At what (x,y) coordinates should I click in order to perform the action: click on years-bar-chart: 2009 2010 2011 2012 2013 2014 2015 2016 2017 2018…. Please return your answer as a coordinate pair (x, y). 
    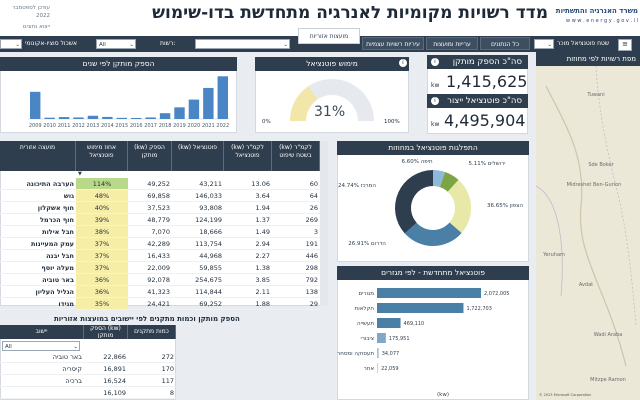
    Looking at the image, I should click on (129, 102).